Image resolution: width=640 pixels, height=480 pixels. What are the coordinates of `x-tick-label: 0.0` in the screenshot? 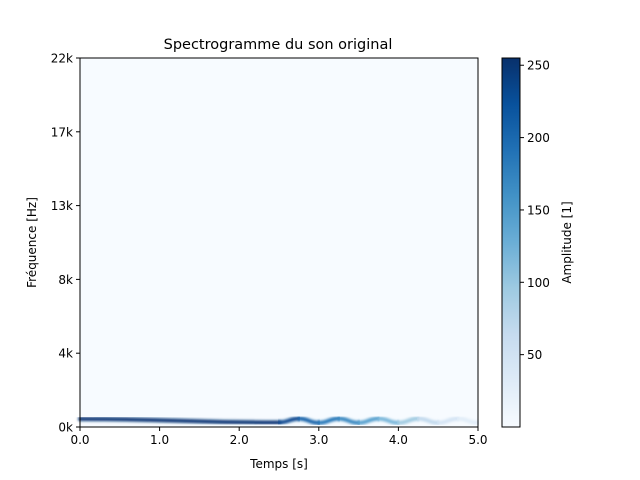 It's located at (79, 440).